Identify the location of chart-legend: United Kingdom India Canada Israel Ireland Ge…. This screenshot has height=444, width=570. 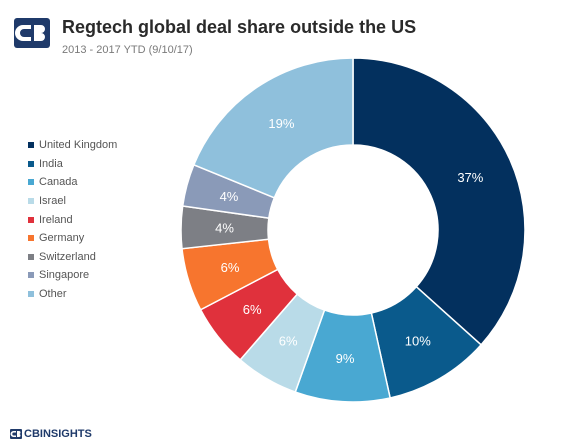
(72, 219).